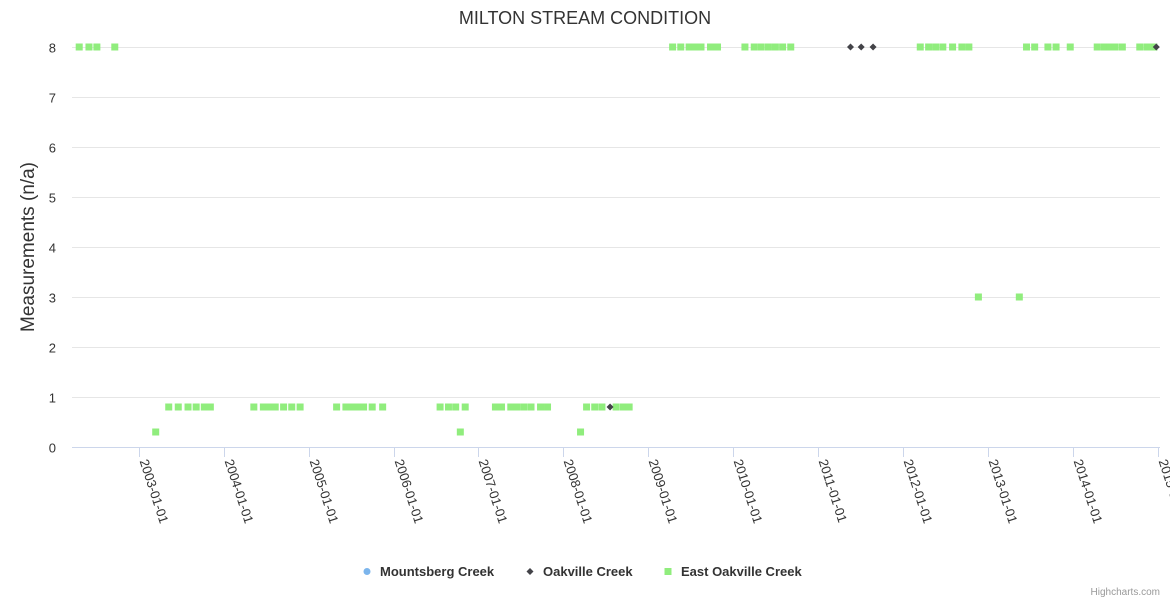 This screenshot has width=1170, height=600. What do you see at coordinates (52, 248) in the screenshot?
I see `y-tick-label: 4` at bounding box center [52, 248].